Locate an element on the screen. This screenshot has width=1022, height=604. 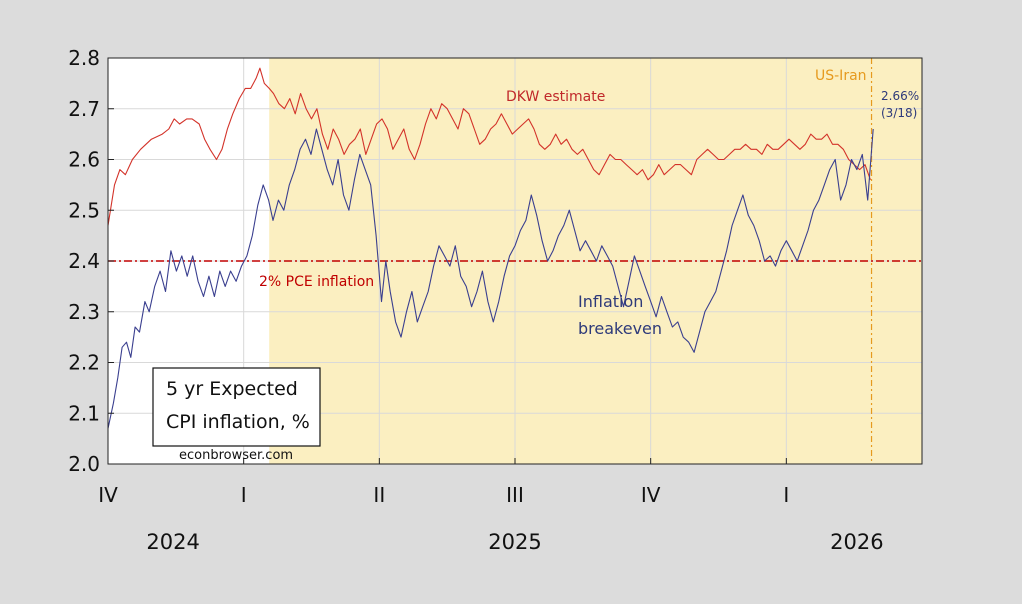
event-line-label: US-Iran is located at coordinates (841, 76).